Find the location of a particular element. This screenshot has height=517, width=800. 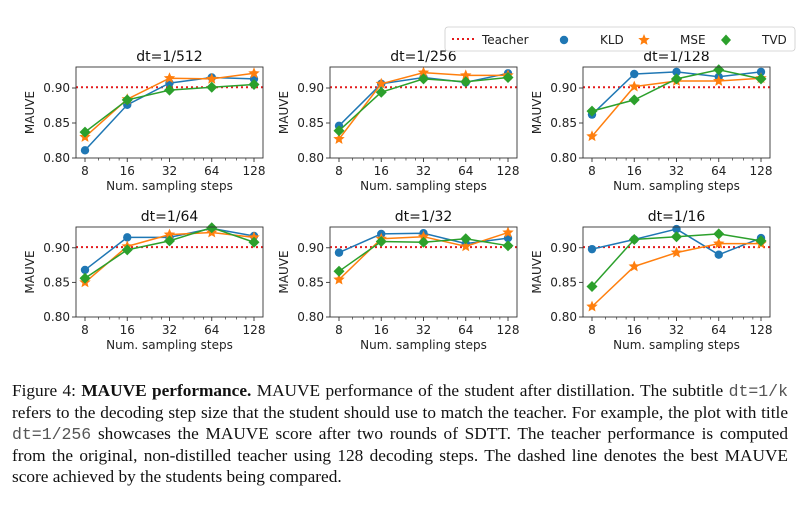

panel-title: dt=1/64 is located at coordinates (170, 217).